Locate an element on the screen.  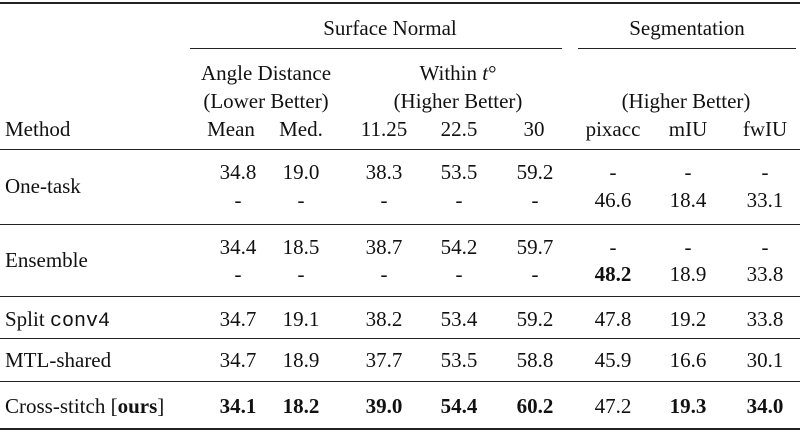
cell-mean: 34.8 is located at coordinates (238, 172).